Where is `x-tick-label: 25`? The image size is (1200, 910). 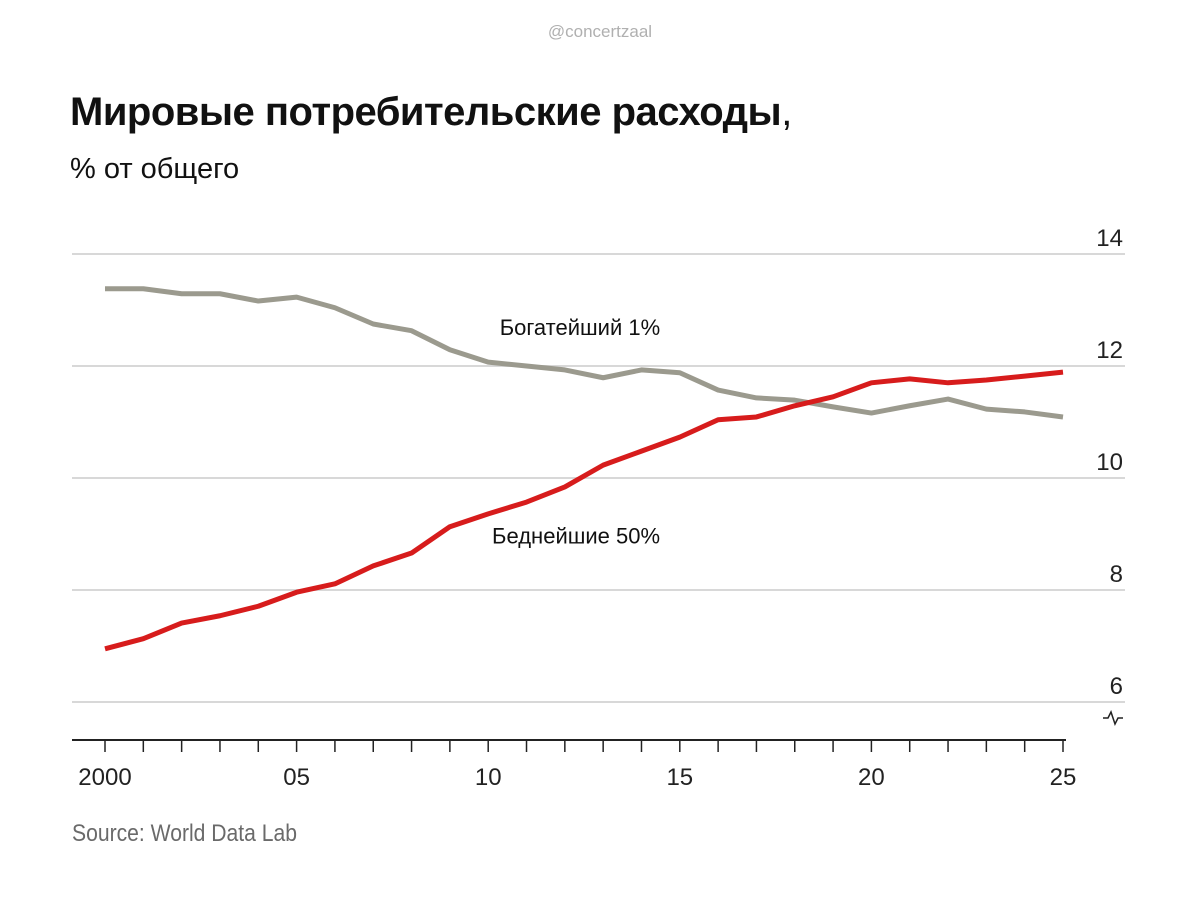 x-tick-label: 25 is located at coordinates (1063, 777).